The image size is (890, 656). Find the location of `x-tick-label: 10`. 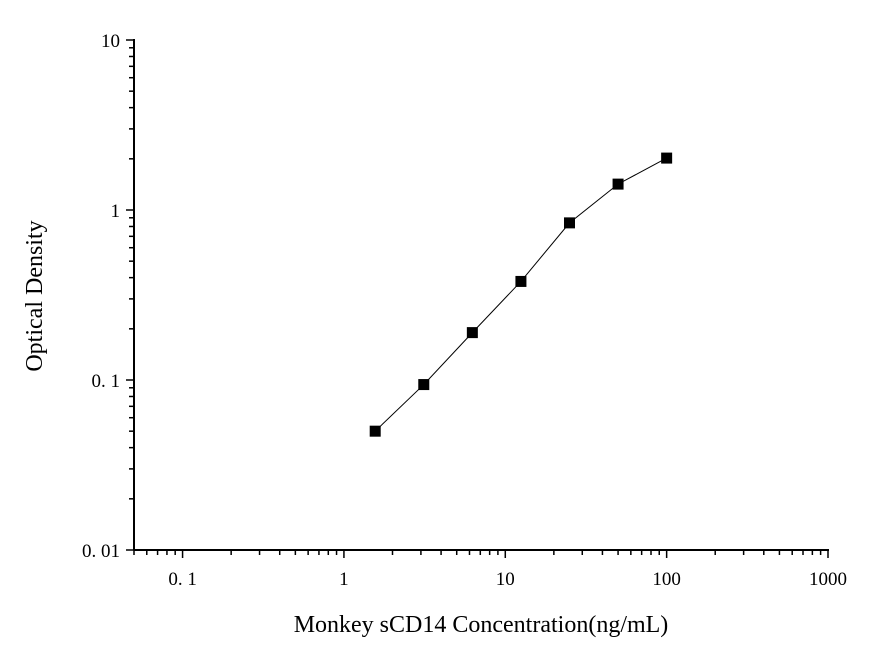

x-tick-label: 10 is located at coordinates (505, 579).